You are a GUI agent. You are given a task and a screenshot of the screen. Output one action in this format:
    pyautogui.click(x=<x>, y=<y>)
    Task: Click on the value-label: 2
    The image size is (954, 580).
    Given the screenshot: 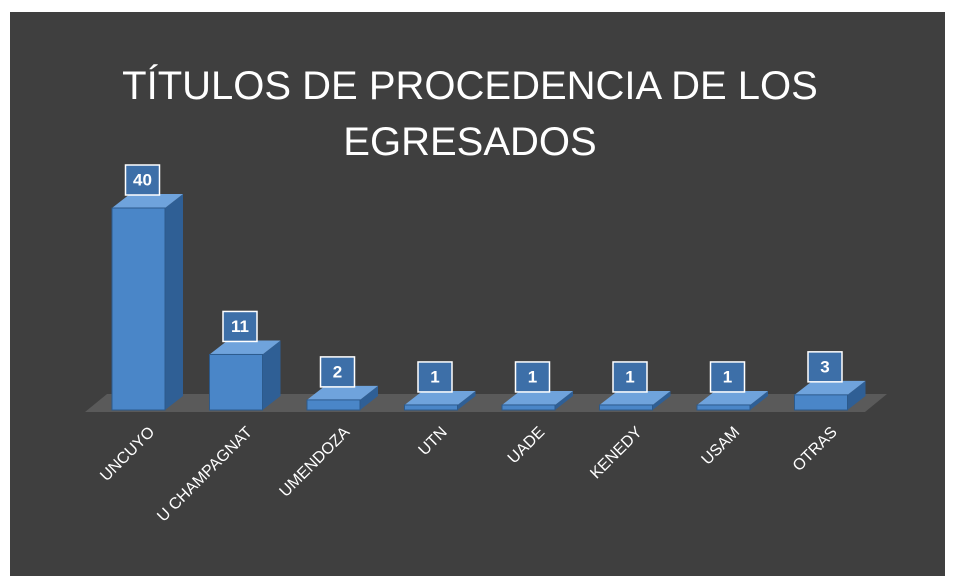 What is the action you would take?
    pyautogui.click(x=337, y=371)
    